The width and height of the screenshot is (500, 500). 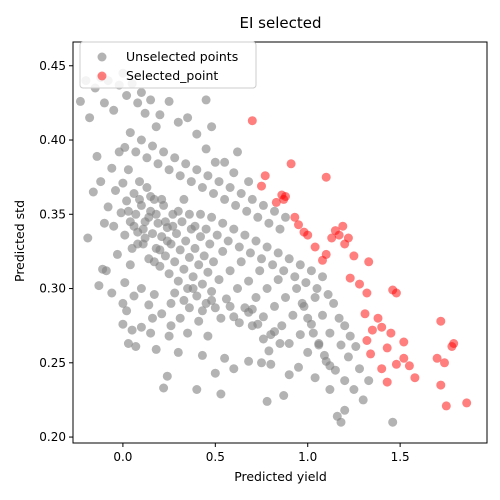 What do you see at coordinates (182, 56) in the screenshot?
I see `legend-label-unselected: Unselected points` at bounding box center [182, 56].